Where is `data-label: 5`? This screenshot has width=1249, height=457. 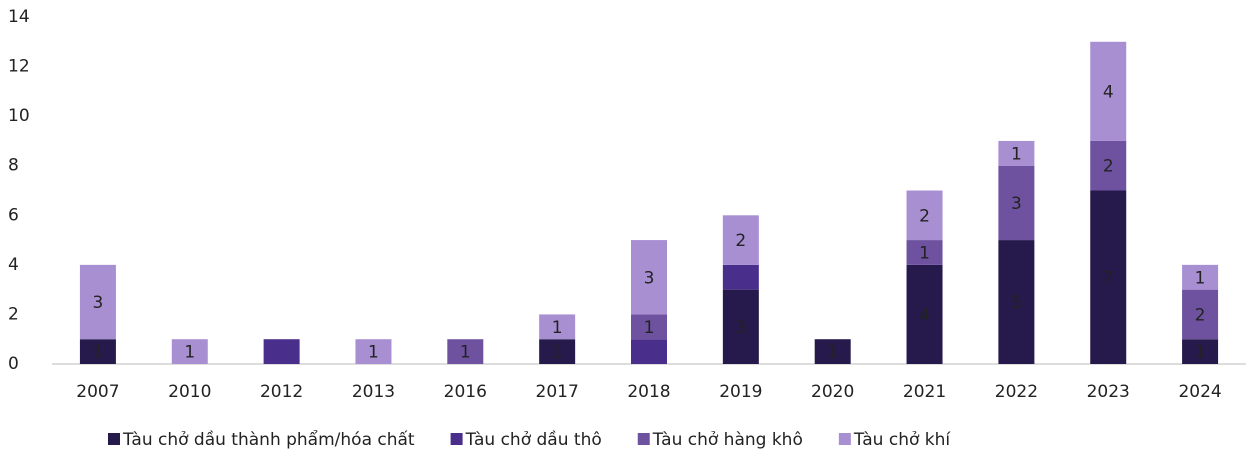 data-label: 5 is located at coordinates (1016, 303).